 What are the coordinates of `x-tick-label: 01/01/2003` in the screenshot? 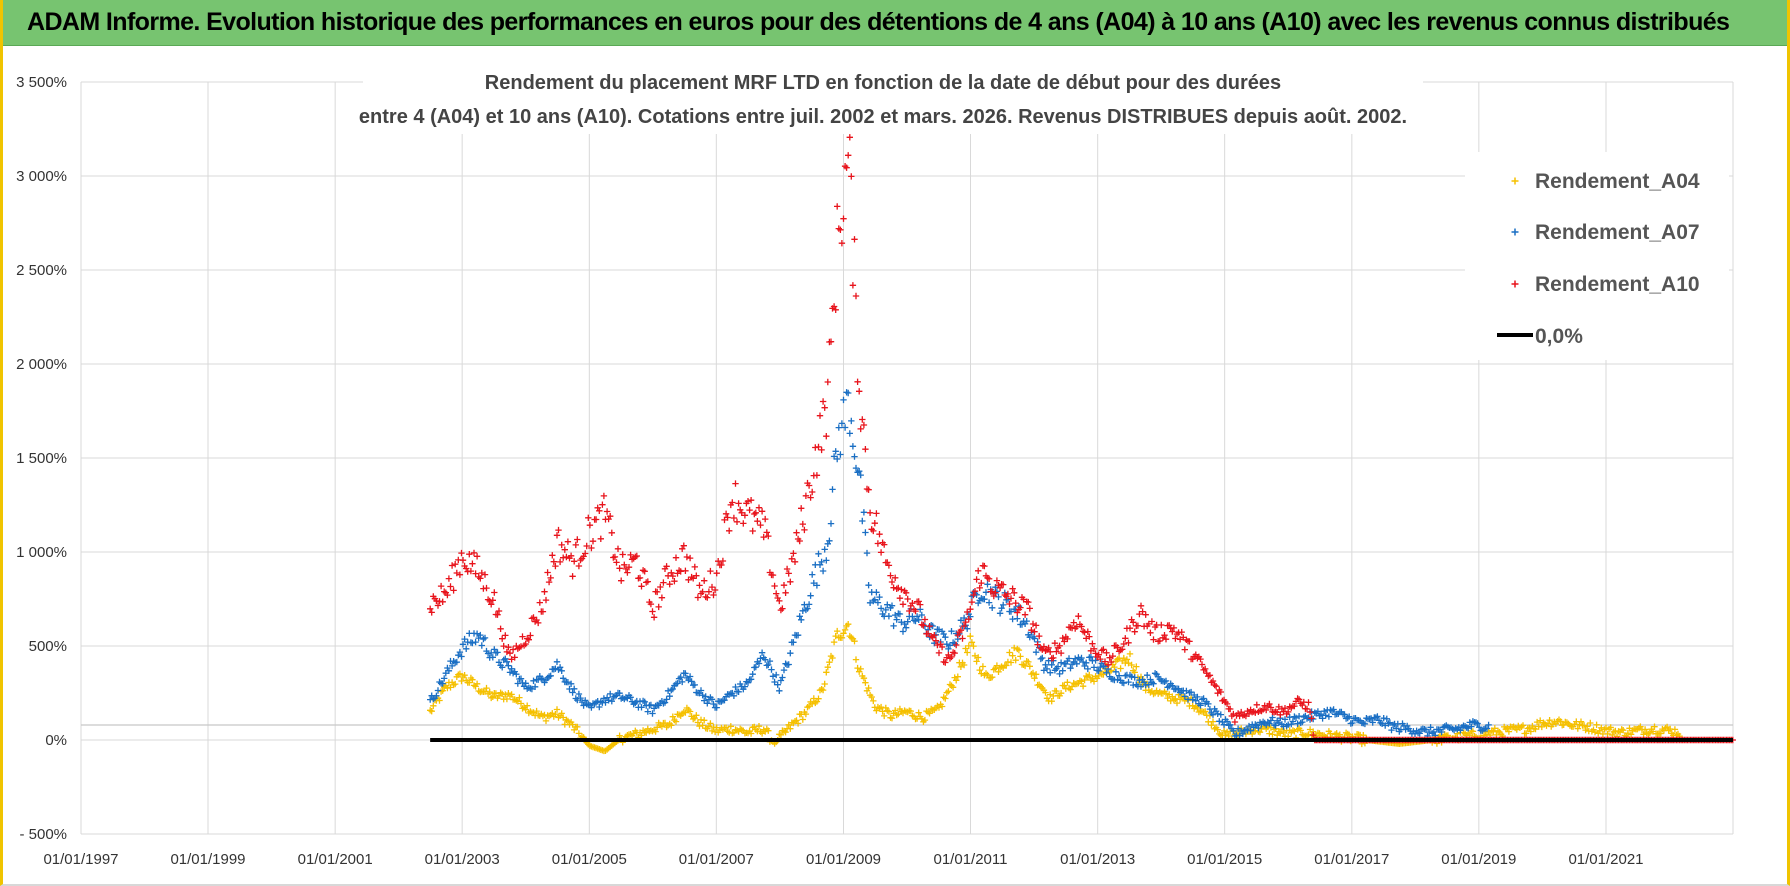 It's located at (462, 859).